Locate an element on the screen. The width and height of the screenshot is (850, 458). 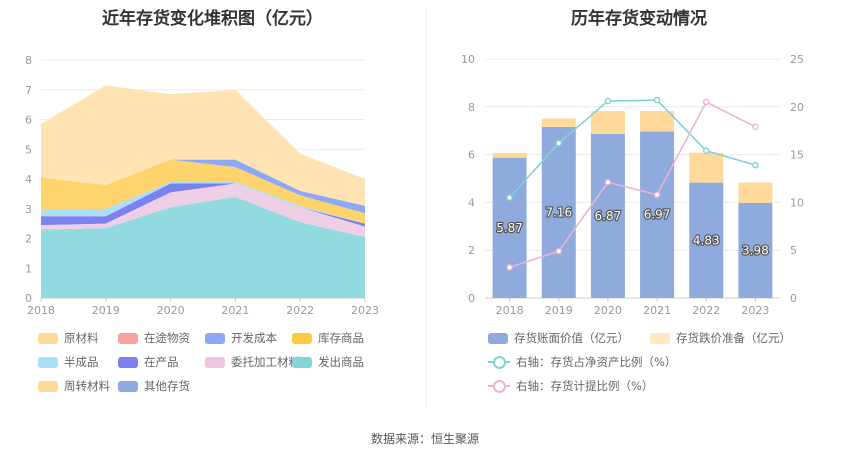
bar-y-tick: 0 is located at coordinates (471, 298).